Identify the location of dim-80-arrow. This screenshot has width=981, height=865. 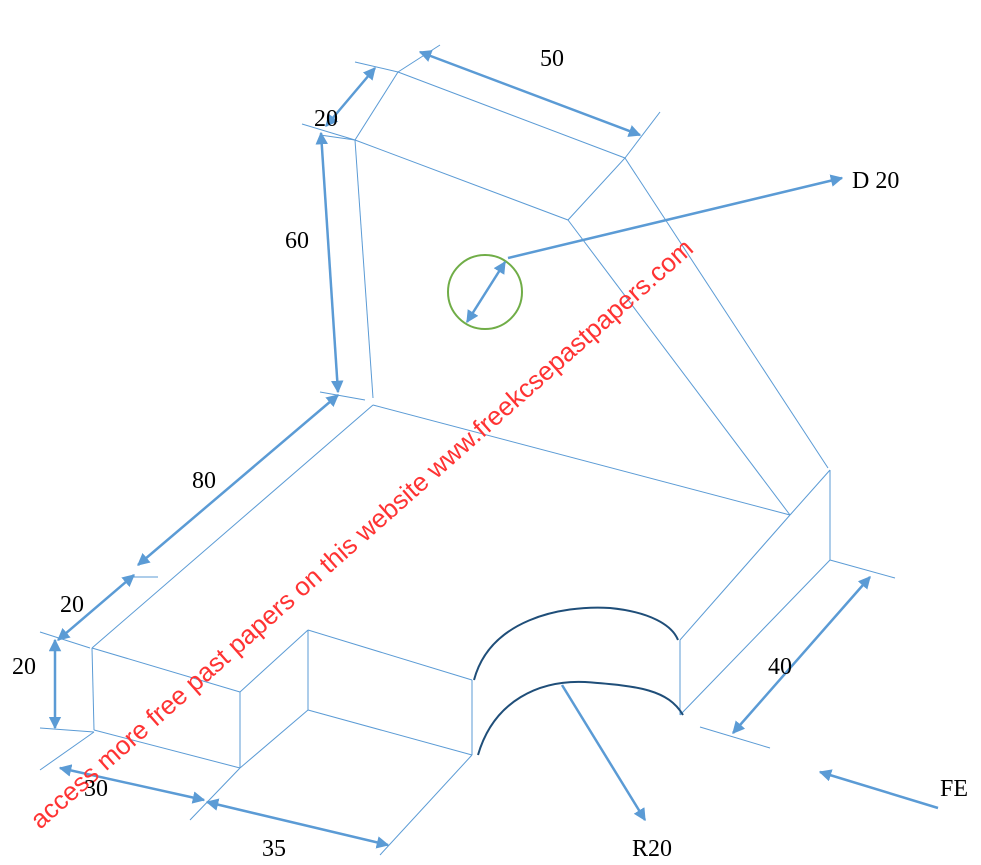
(238, 480).